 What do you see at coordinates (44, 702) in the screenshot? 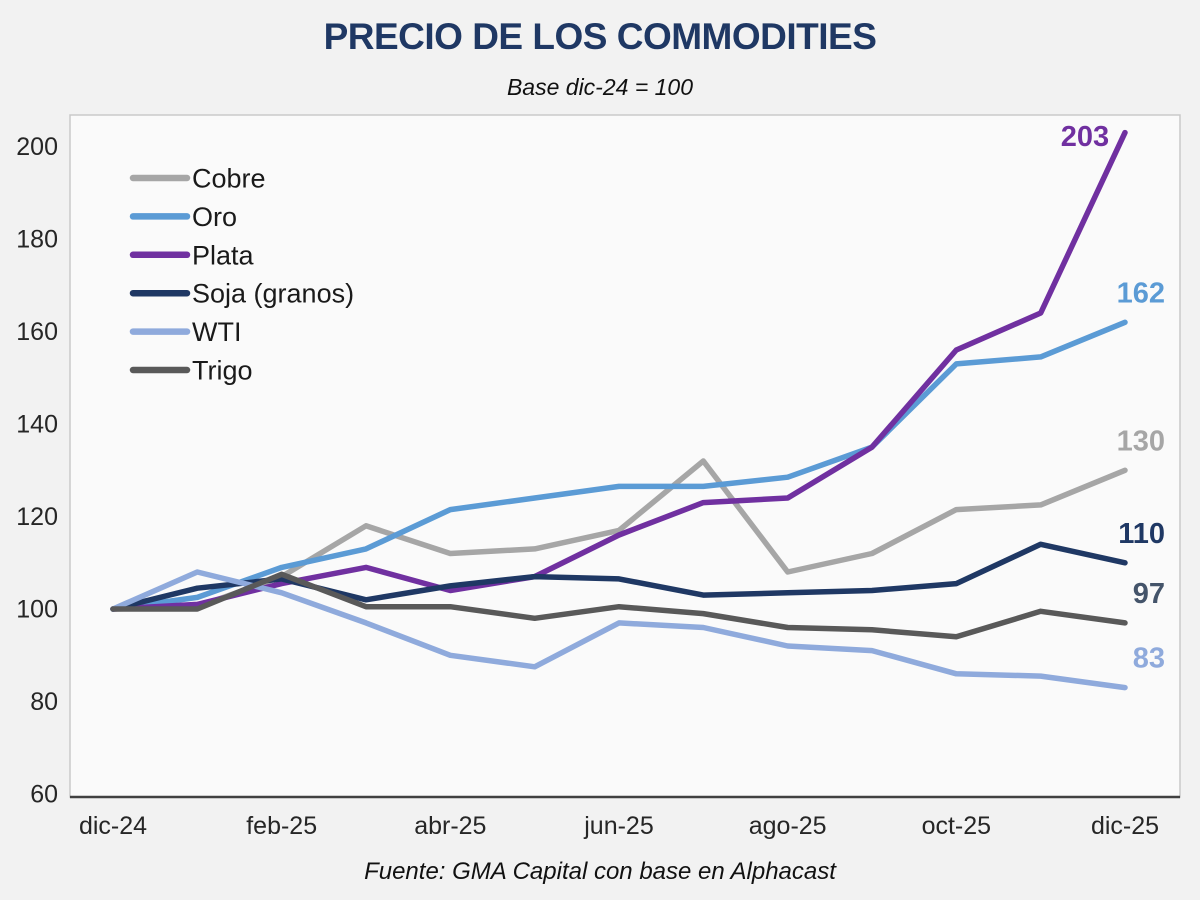
I see `y-axis-tick-label: 80` at bounding box center [44, 702].